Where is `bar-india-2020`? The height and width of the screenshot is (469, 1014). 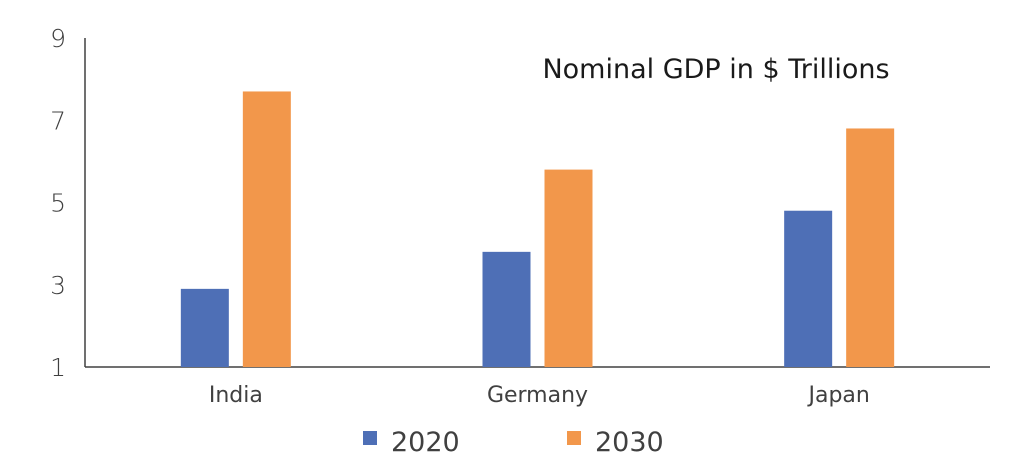
bar-india-2020 is located at coordinates (204, 327).